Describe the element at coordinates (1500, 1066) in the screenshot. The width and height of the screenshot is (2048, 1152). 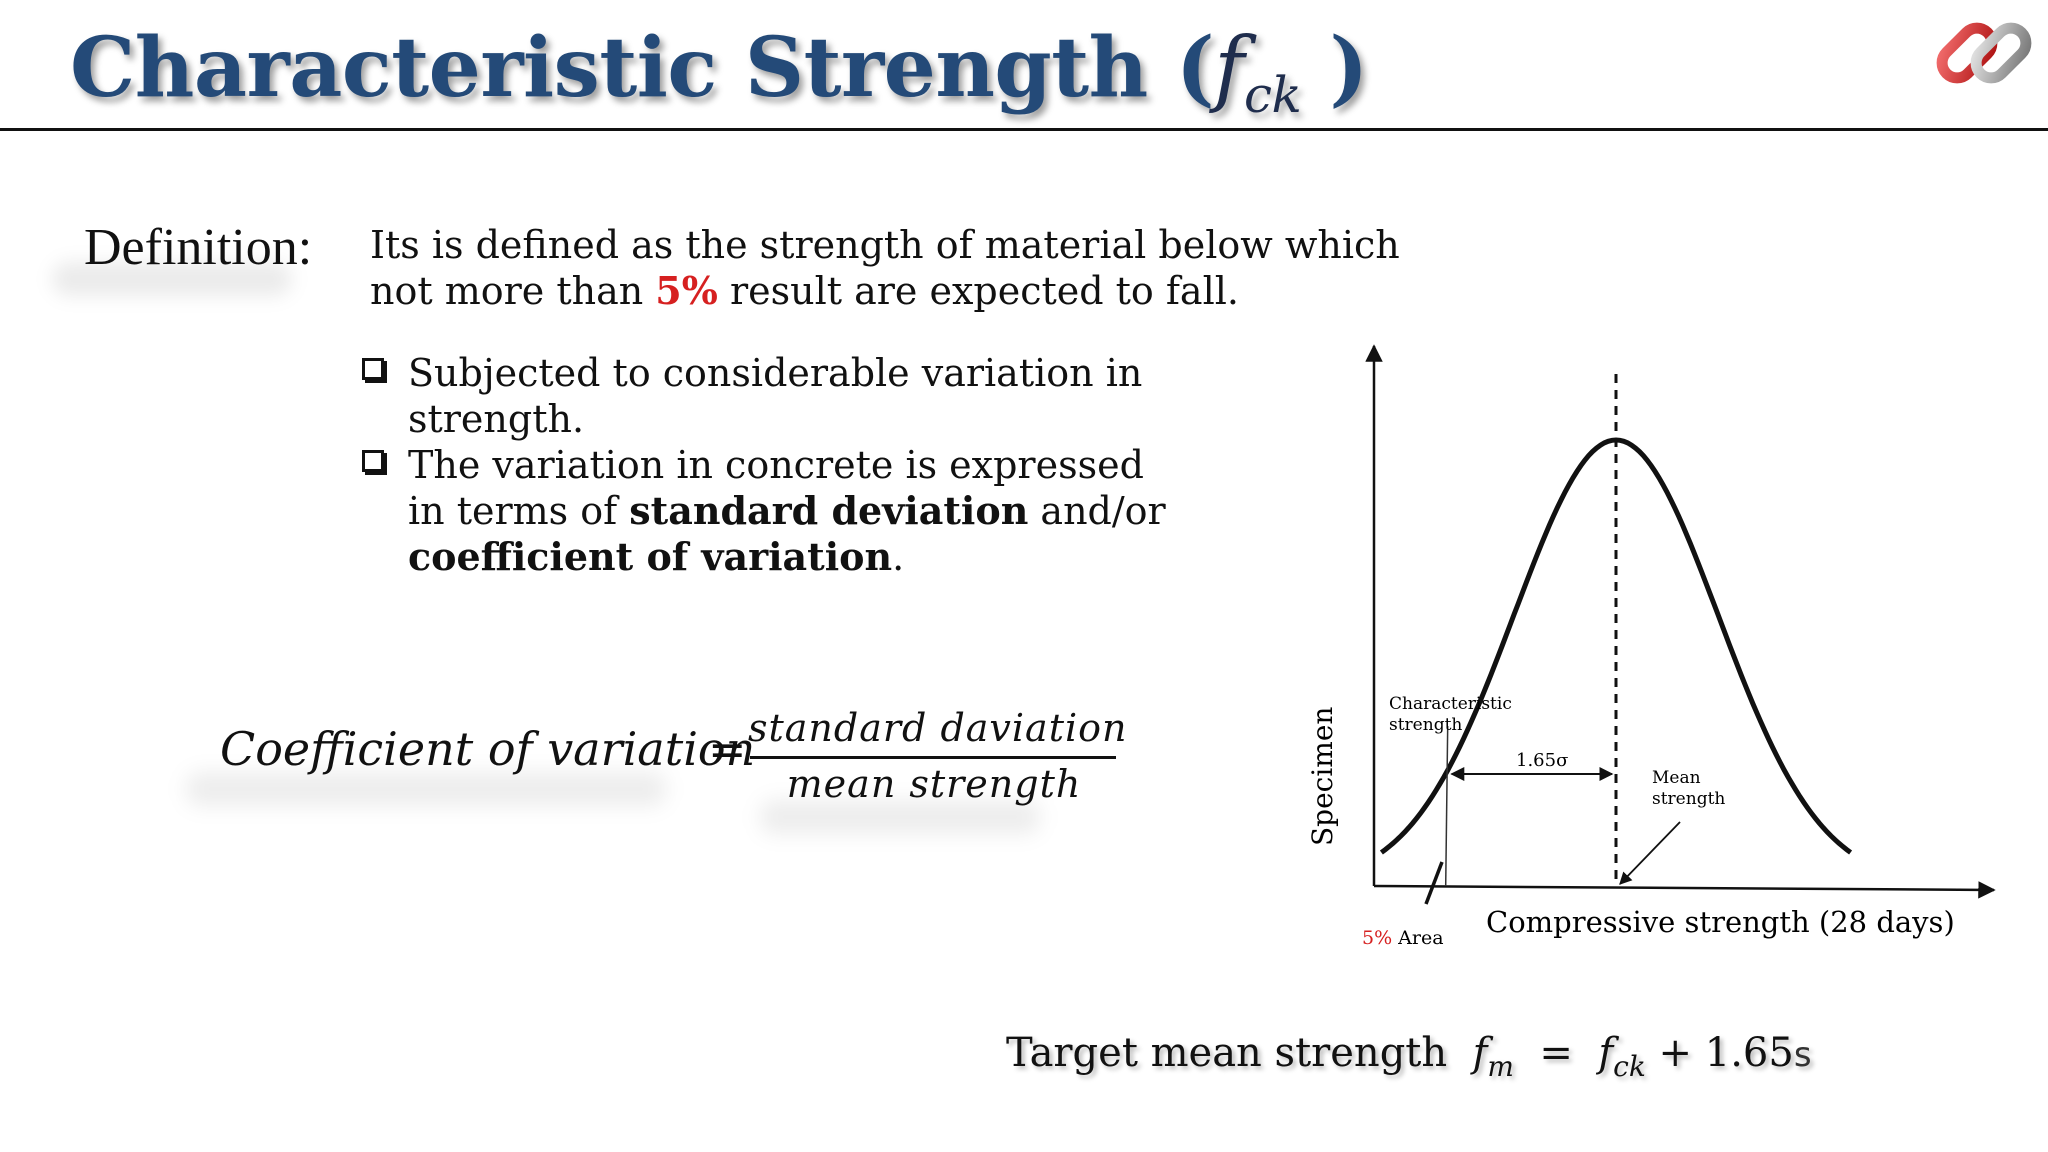
I see `target-fm-sub: m` at that location.